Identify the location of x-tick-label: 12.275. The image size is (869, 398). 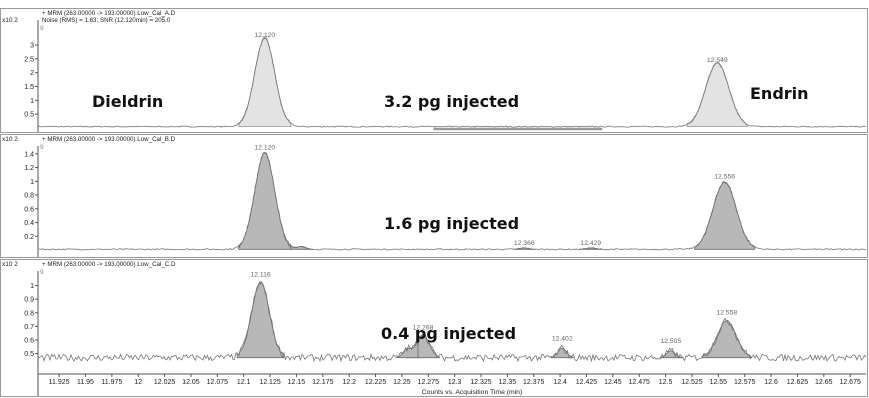
(429, 382).